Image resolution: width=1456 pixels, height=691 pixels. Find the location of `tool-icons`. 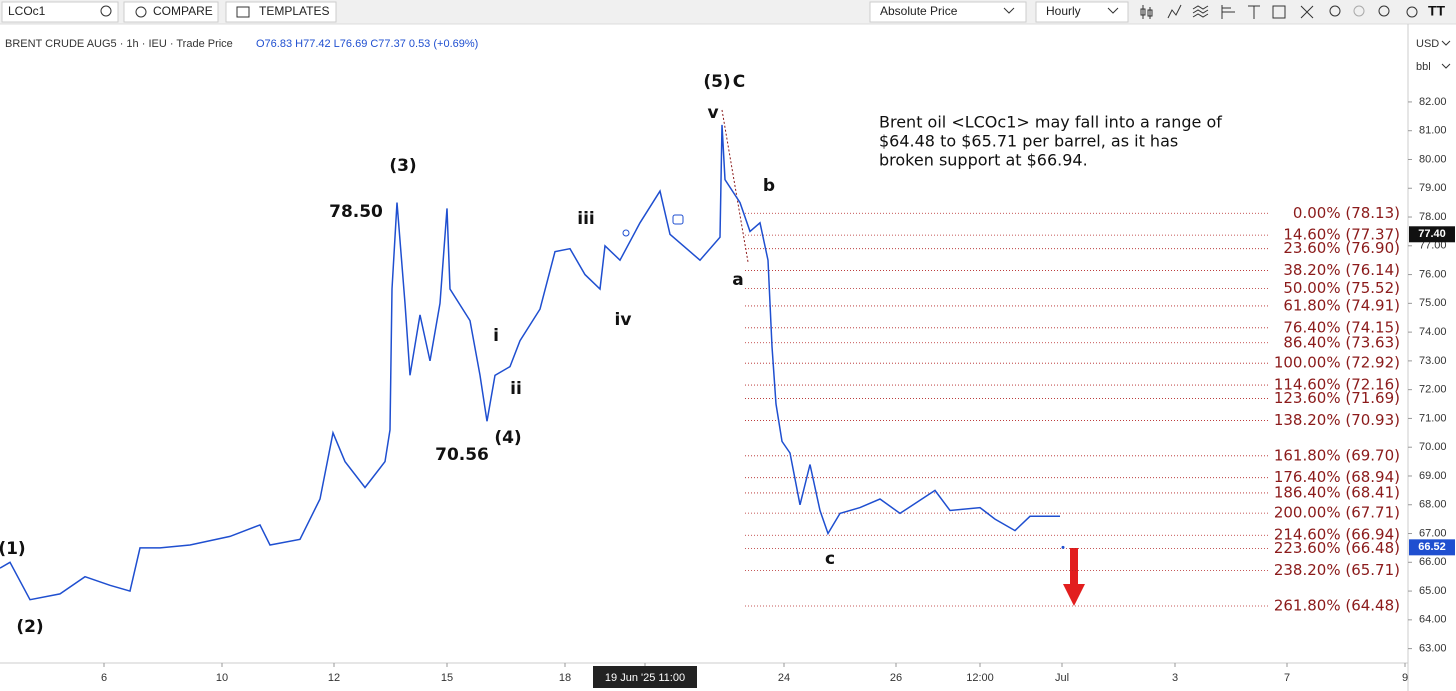

tool-icons is located at coordinates (1279, 11).